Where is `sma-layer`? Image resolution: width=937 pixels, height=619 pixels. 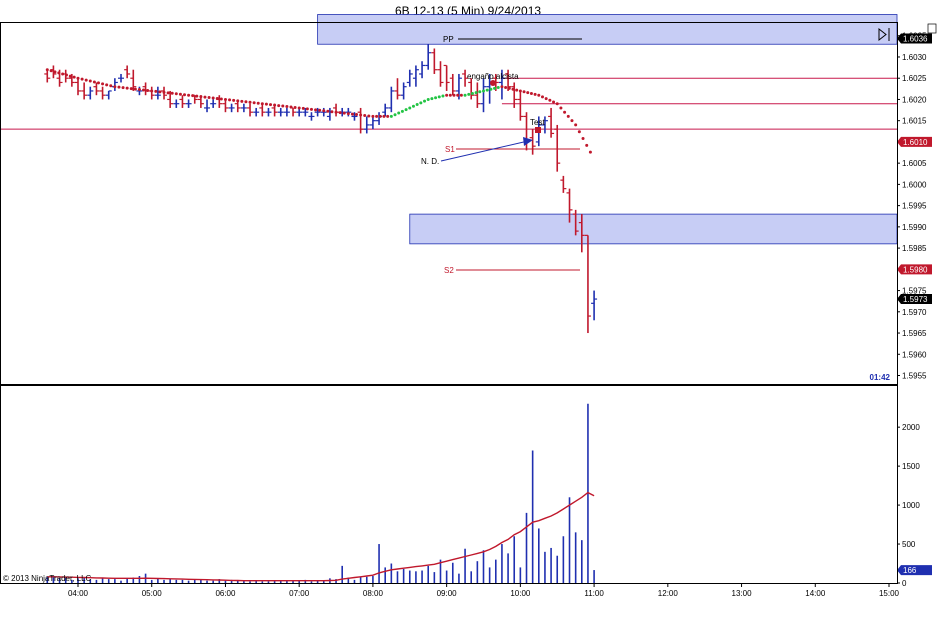
sma-layer is located at coordinates (318, 111).